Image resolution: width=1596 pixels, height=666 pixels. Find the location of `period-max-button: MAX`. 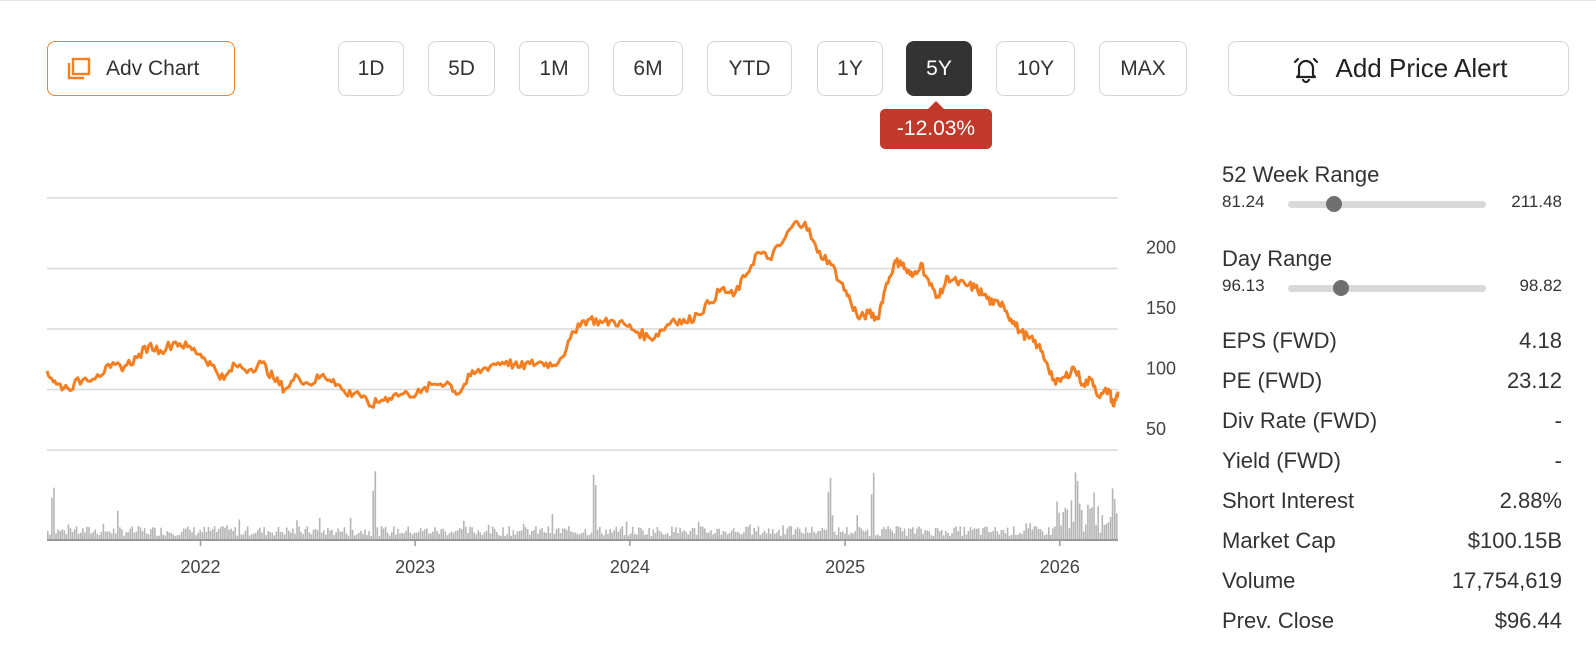

period-max-button: MAX is located at coordinates (1143, 68).